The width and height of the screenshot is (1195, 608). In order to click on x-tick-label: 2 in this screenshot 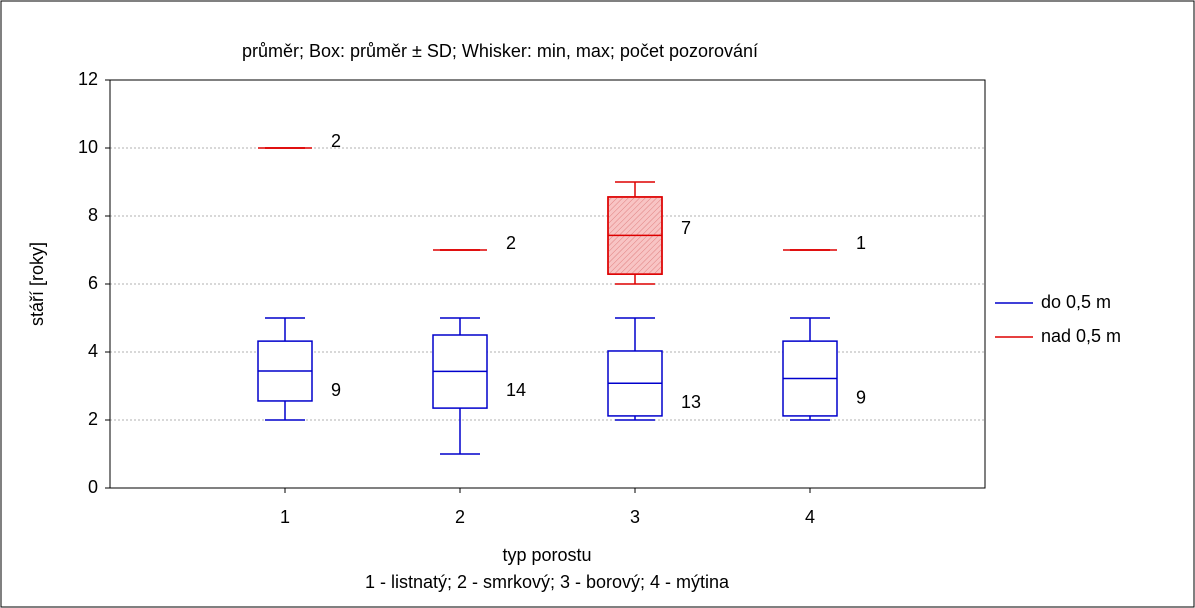, I will do `click(460, 517)`.